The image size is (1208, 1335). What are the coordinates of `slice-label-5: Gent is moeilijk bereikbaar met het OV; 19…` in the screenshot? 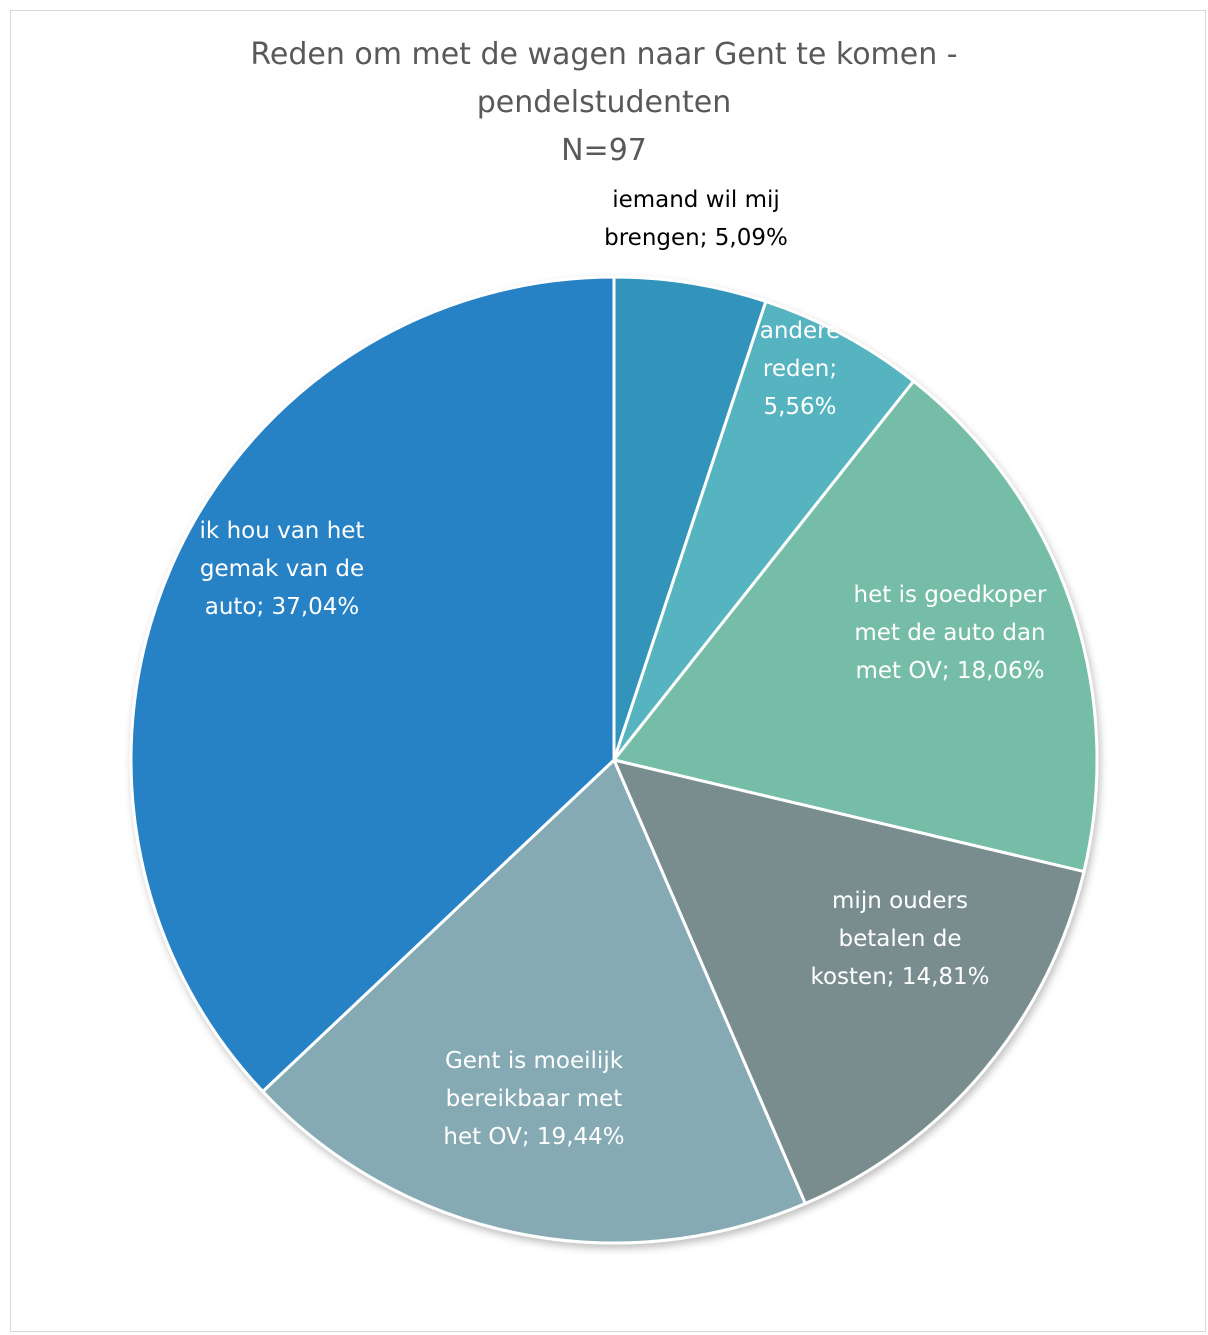 It's located at (533, 1099).